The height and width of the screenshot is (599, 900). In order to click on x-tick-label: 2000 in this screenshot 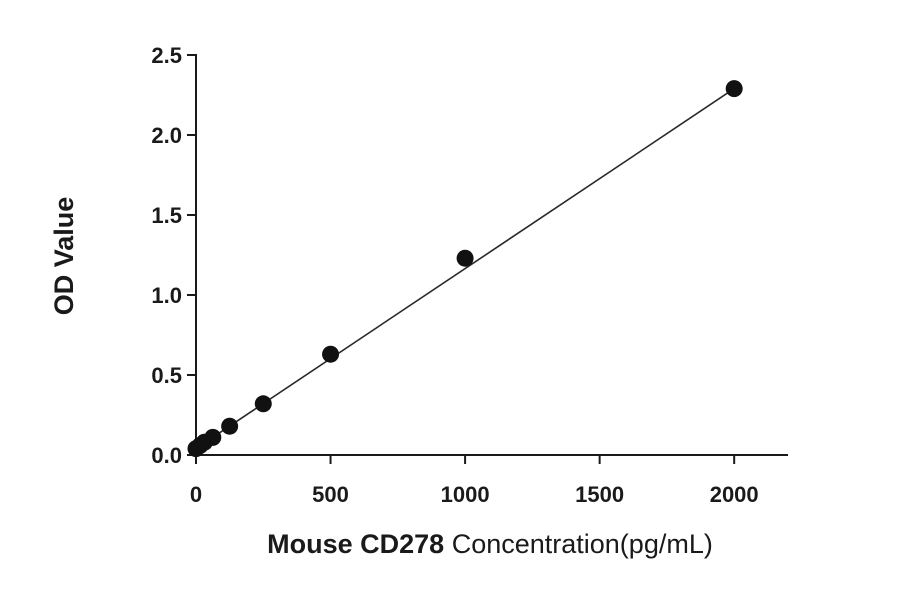, I will do `click(734, 494)`.